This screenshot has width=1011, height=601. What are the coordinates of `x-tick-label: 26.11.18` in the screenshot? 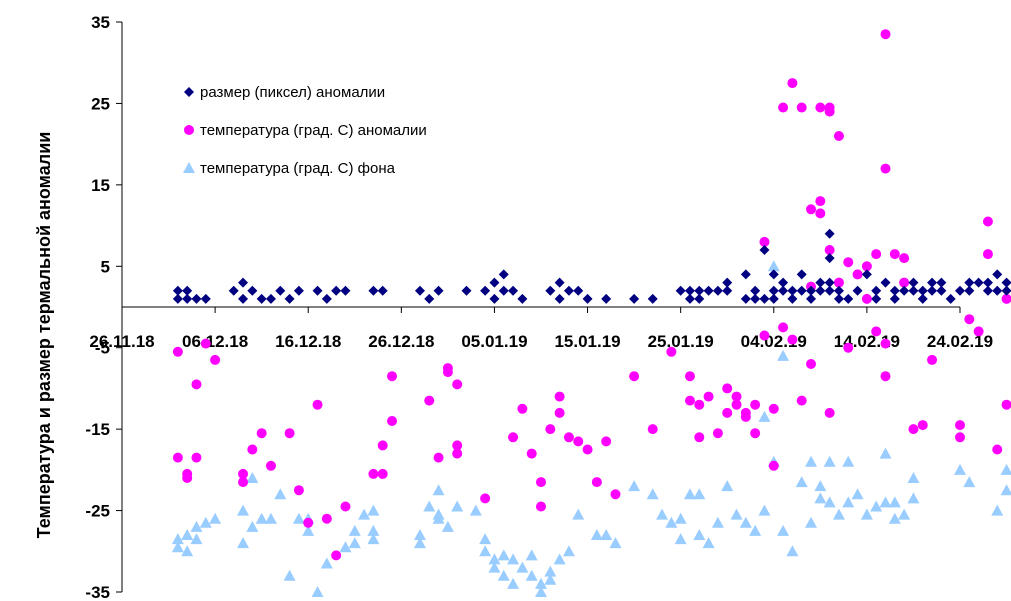 It's located at (121, 341).